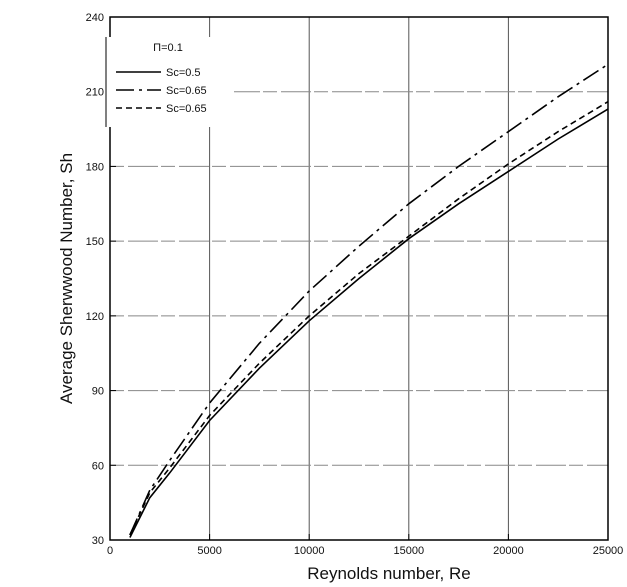 This screenshot has width=627, height=587. What do you see at coordinates (98, 541) in the screenshot?
I see `y-tick-label: 30` at bounding box center [98, 541].